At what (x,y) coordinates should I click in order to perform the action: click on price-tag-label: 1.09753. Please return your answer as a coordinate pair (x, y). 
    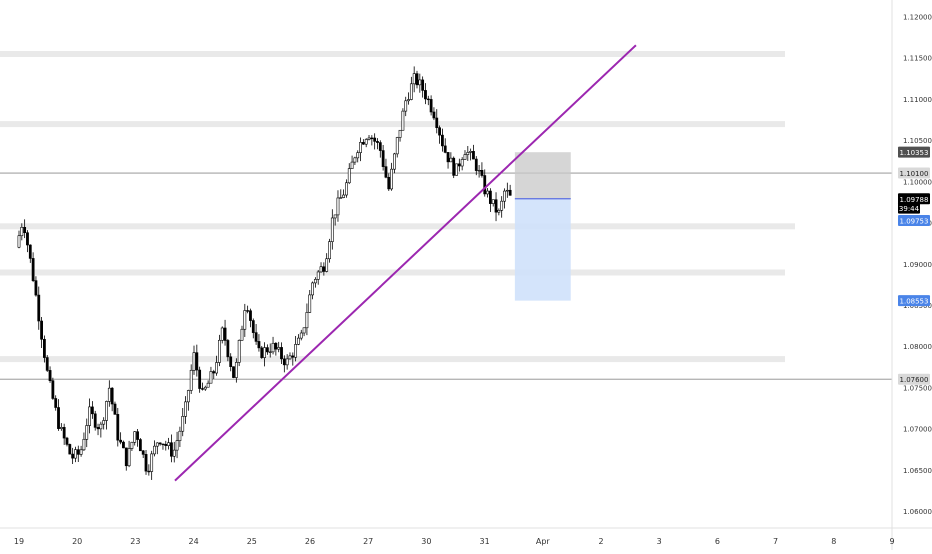
    Looking at the image, I should click on (914, 221).